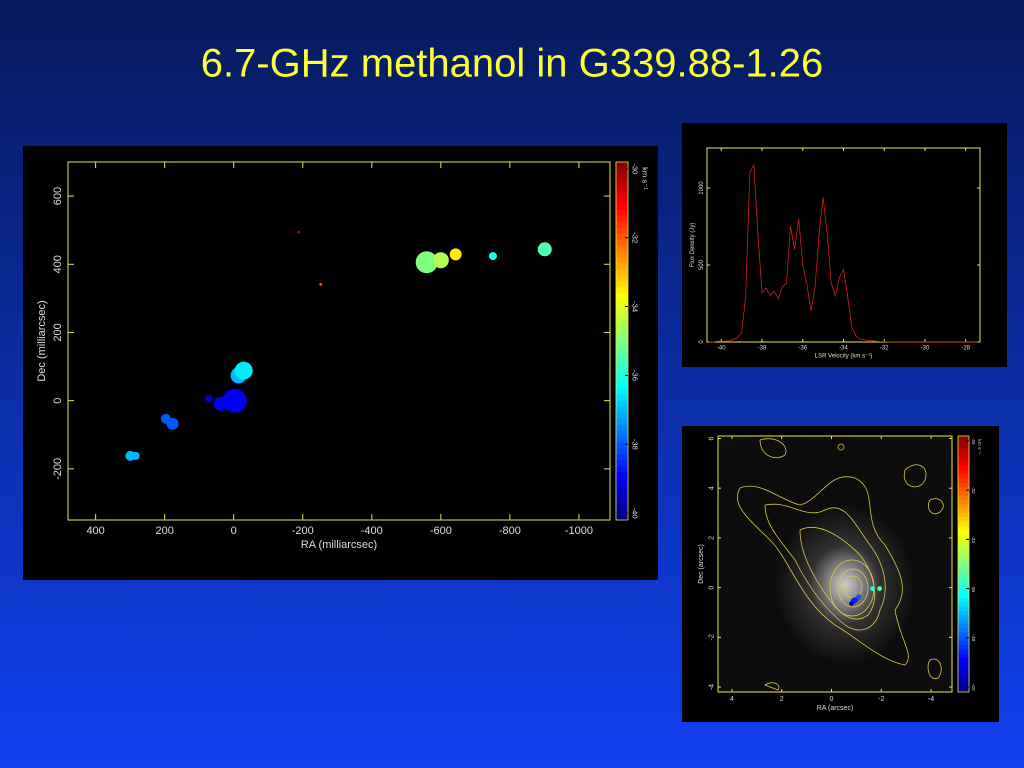  What do you see at coordinates (693, 245) in the screenshot?
I see `y-axis-label: Flux Density (Jy)` at bounding box center [693, 245].